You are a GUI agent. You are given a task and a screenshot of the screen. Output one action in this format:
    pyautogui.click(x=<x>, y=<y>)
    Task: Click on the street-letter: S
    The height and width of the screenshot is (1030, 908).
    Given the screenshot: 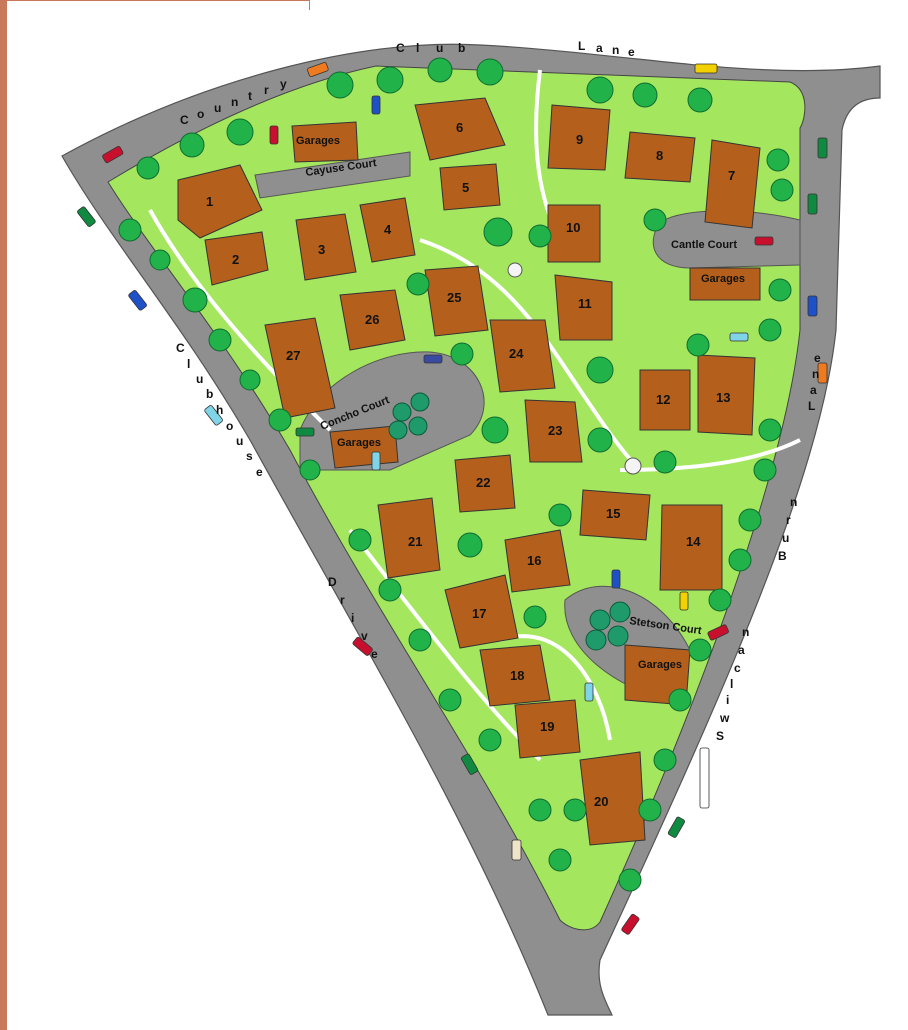 What is the action you would take?
    pyautogui.click(x=720, y=736)
    